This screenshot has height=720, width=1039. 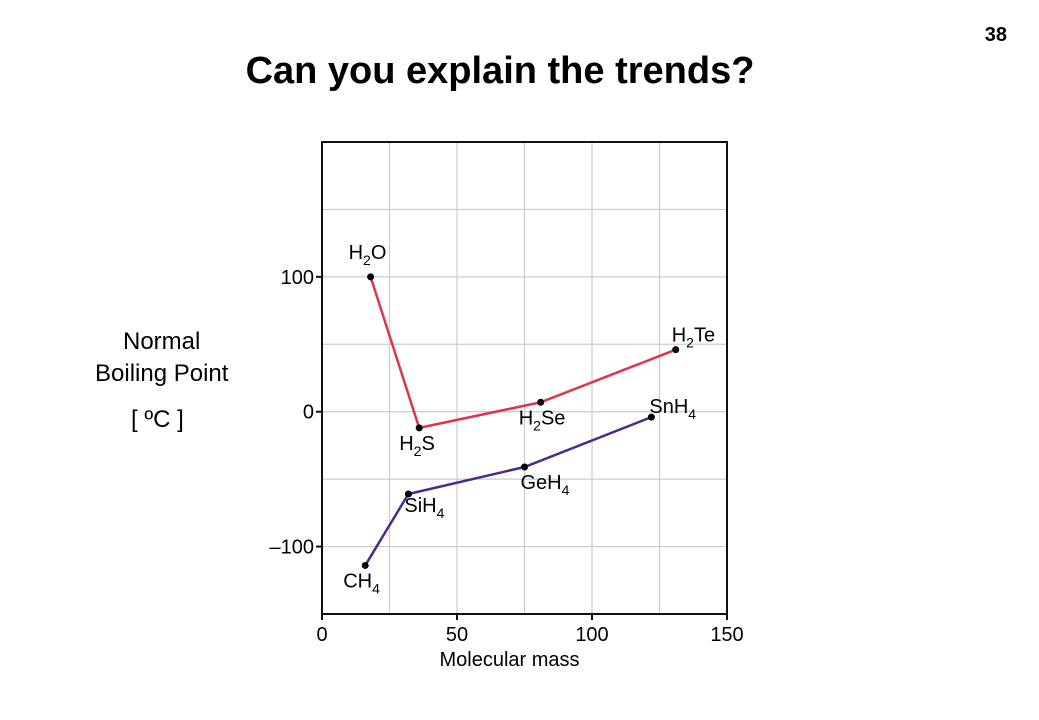 What do you see at coordinates (509, 660) in the screenshot?
I see `x-axis-label: Molecular mass` at bounding box center [509, 660].